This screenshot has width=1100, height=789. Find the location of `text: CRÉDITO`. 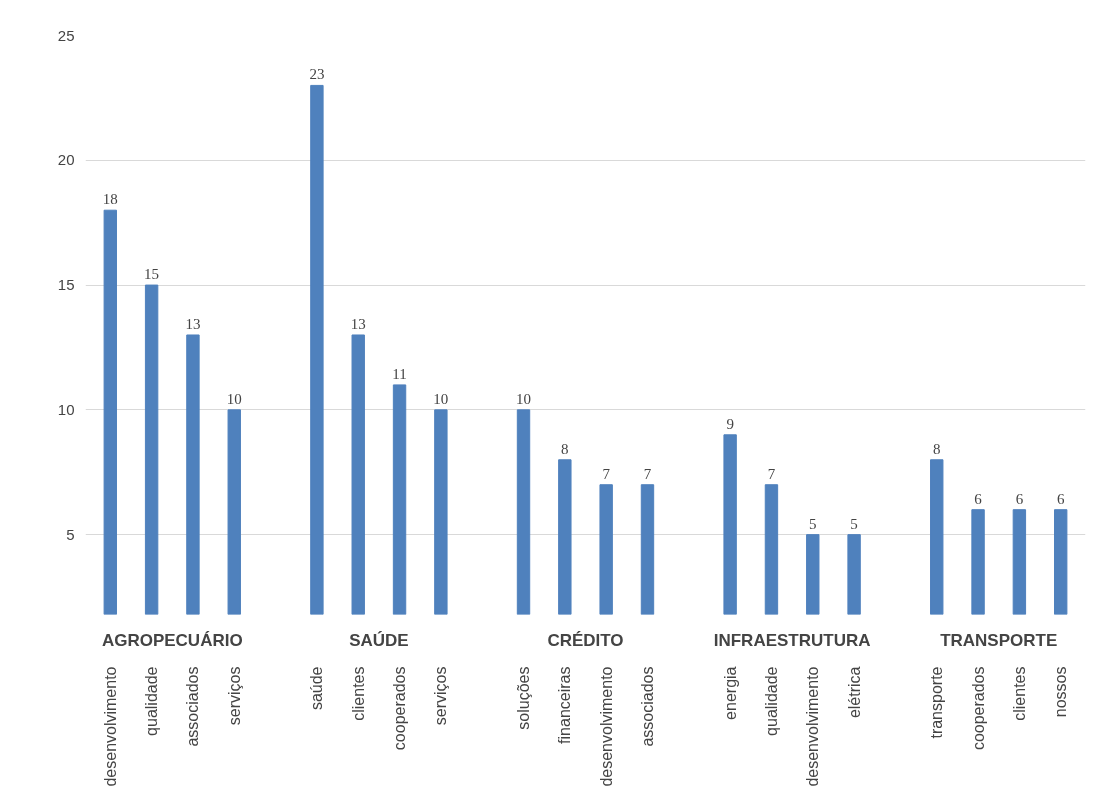

text: CRÉDITO is located at coordinates (585, 640).